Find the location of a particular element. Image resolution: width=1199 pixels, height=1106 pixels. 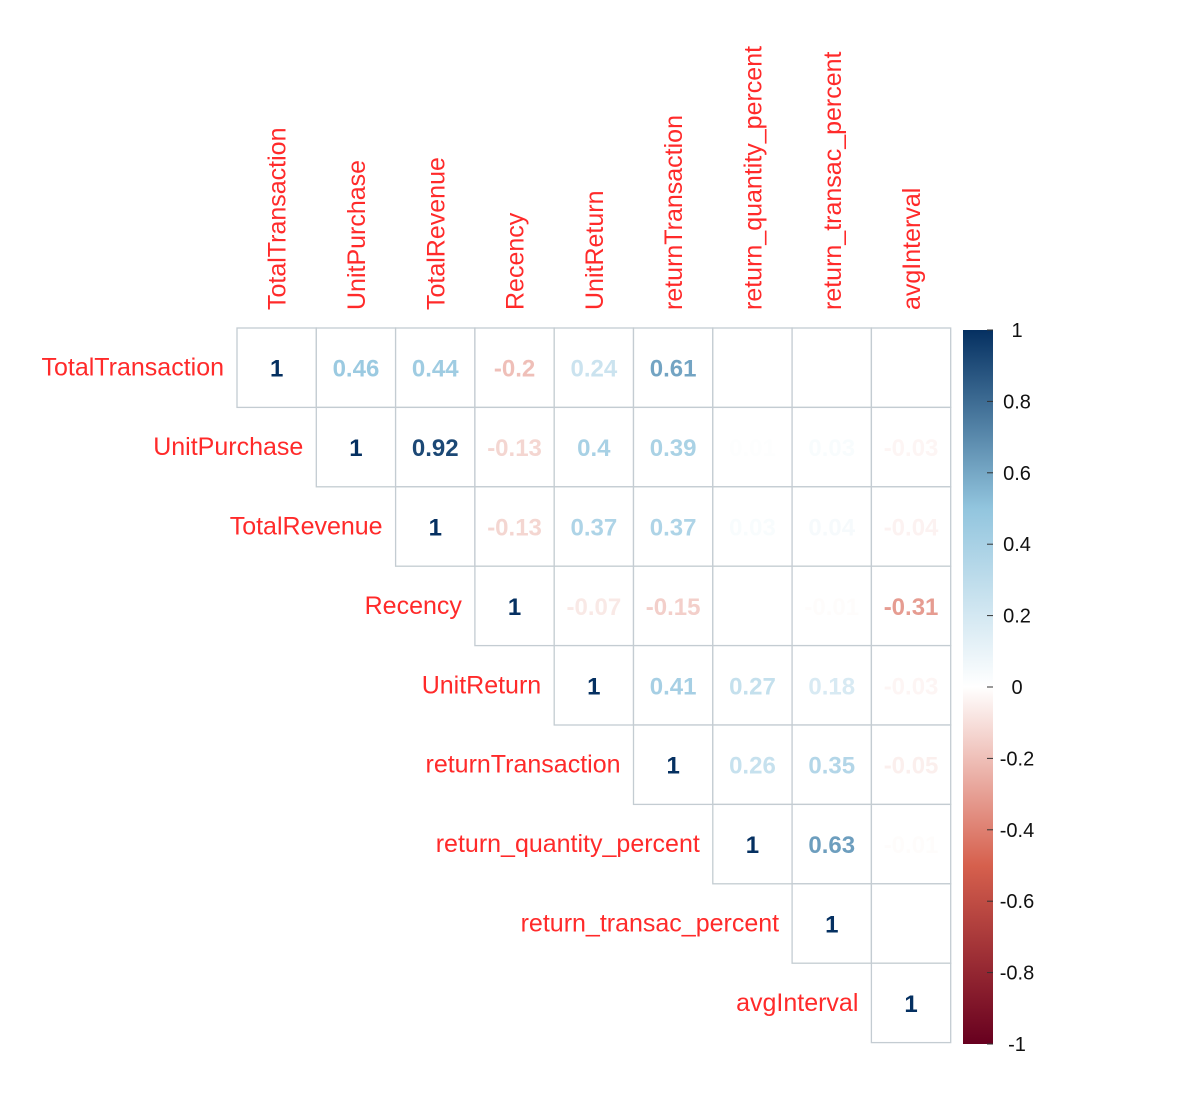

correlation-value: 0.61 is located at coordinates (673, 369).